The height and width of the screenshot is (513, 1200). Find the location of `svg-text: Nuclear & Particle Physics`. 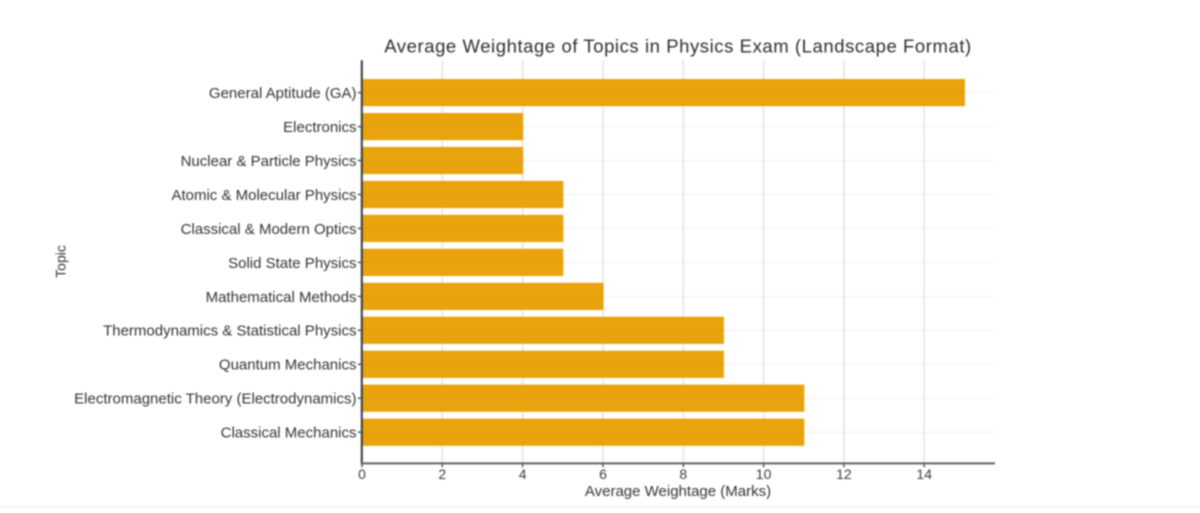

svg-text: Nuclear & Particle Physics is located at coordinates (269, 161).